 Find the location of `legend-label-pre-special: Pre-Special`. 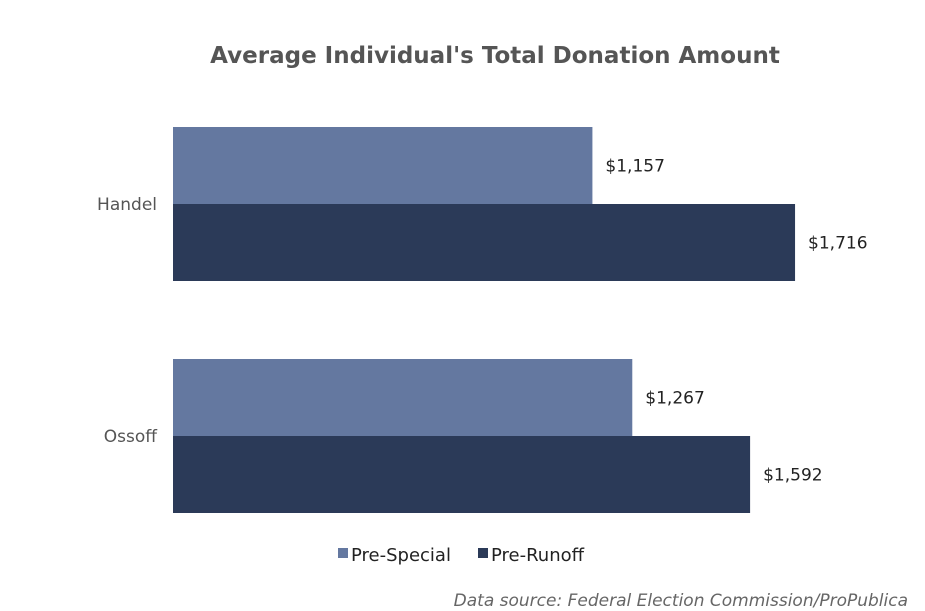

legend-label-pre-special: Pre-Special is located at coordinates (401, 555).